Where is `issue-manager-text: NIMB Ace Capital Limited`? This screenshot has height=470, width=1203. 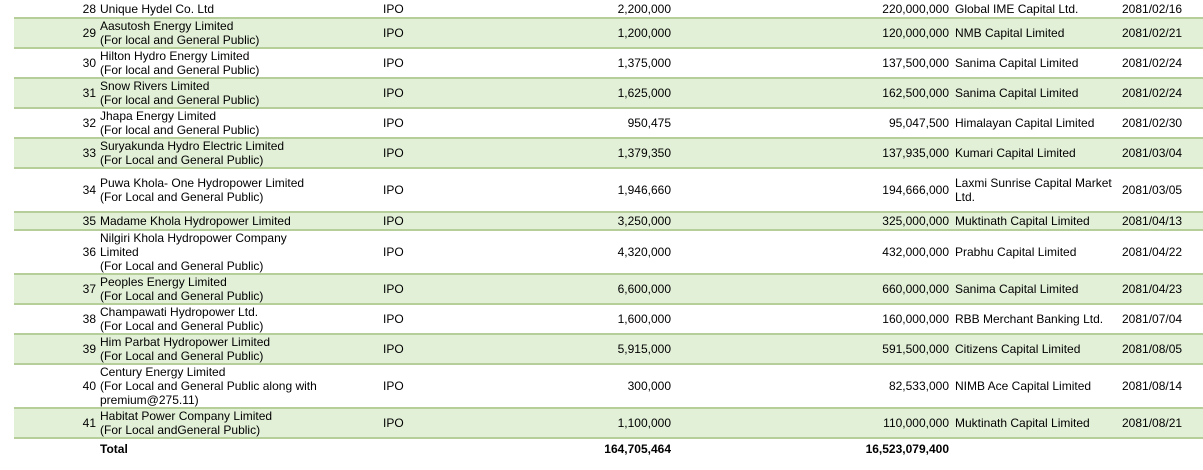 issue-manager-text: NIMB Ace Capital Limited is located at coordinates (1023, 386).